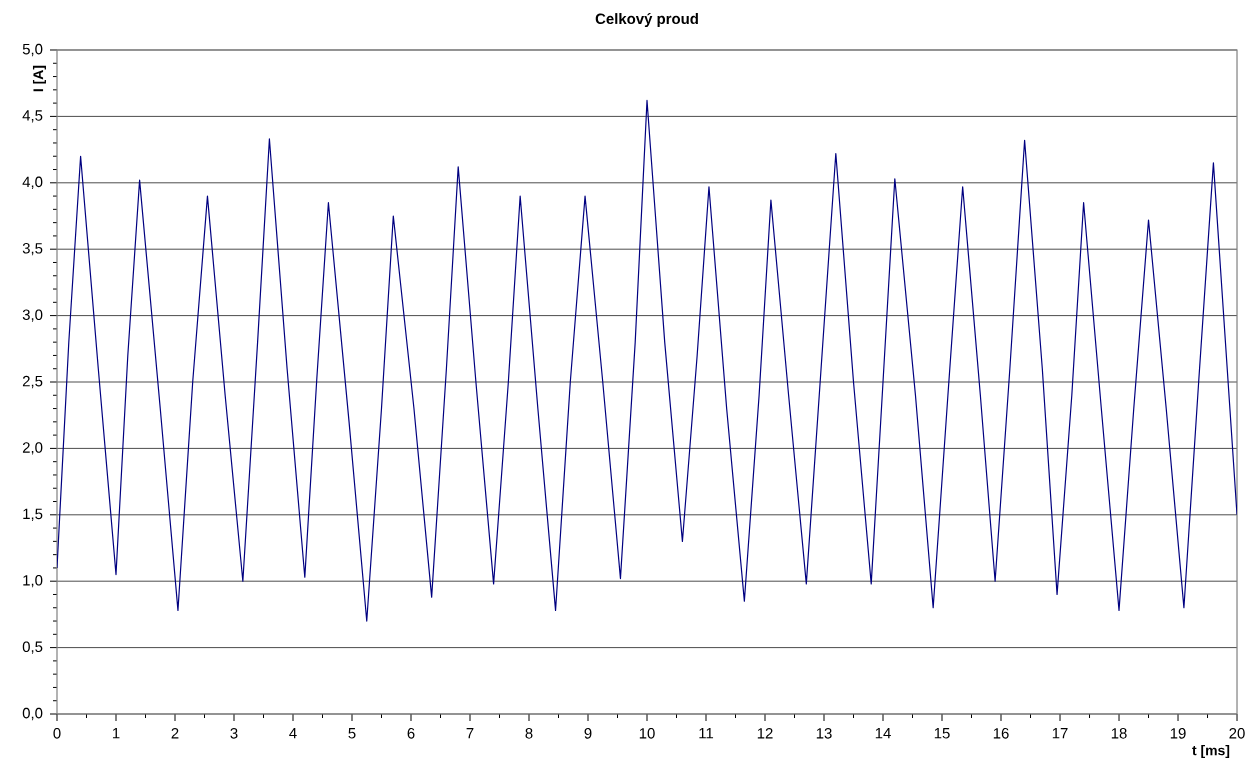 The image size is (1258, 776). Describe the element at coordinates (646, 19) in the screenshot. I see `chart-title: Celkový proud` at that location.